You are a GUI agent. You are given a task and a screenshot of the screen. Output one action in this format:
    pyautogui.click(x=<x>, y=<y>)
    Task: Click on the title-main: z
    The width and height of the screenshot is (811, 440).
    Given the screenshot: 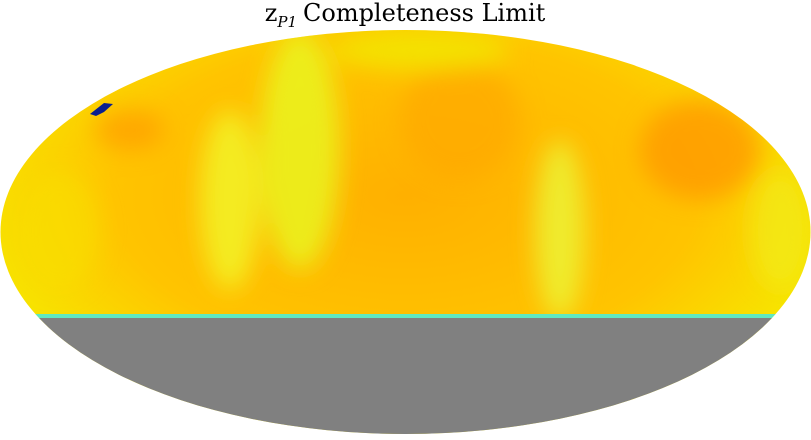 What is the action you would take?
    pyautogui.click(x=271, y=13)
    